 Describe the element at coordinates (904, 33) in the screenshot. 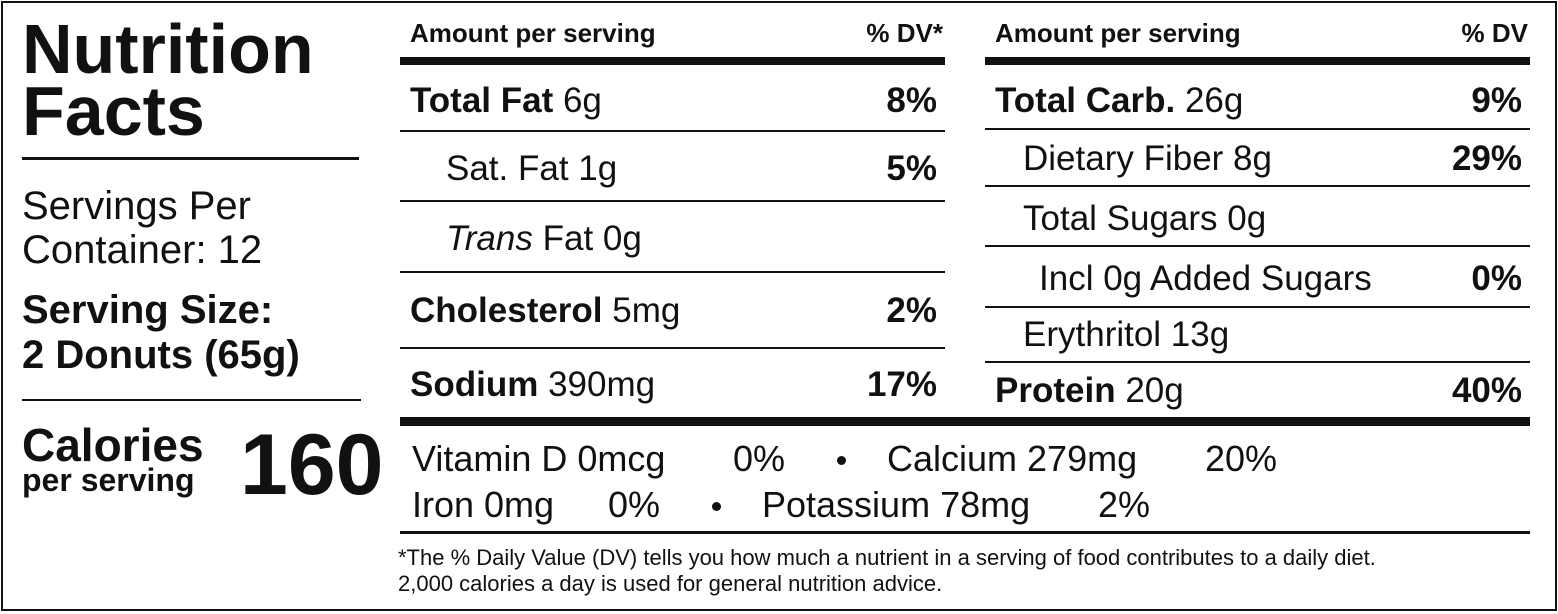

I see `header-dv: % DV*` at that location.